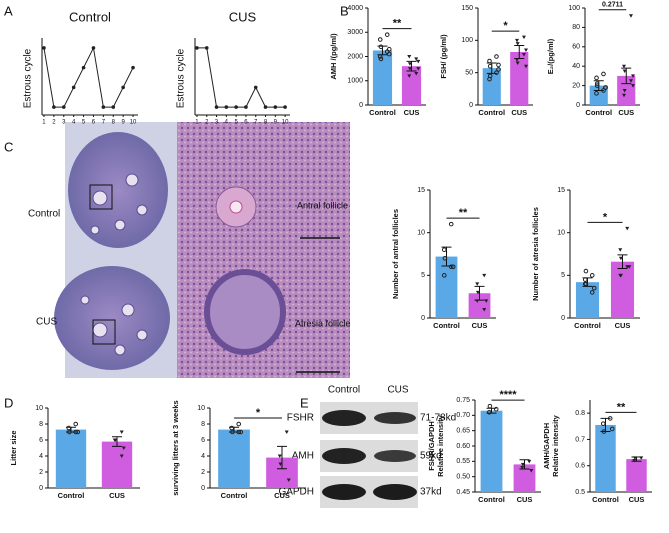 Image resolution: width=669 pixels, height=533 pixels. What do you see at coordinates (44, 214) in the screenshot?
I see `group-label: Control` at bounding box center [44, 214].